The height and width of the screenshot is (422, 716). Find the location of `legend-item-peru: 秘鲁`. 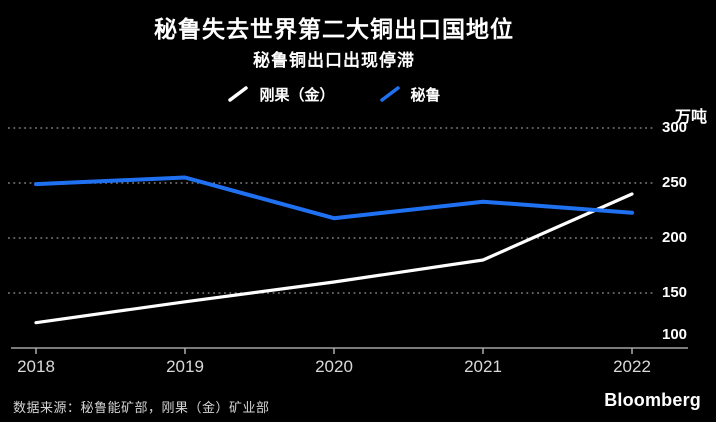

legend-item-peru: 秘鲁 is located at coordinates (410, 94).